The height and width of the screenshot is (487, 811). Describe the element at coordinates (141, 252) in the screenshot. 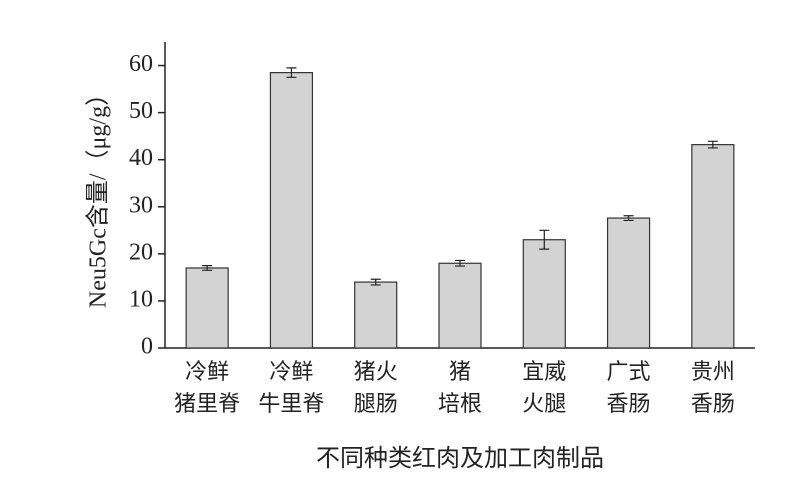

I see `y-tick-label: 20` at that location.